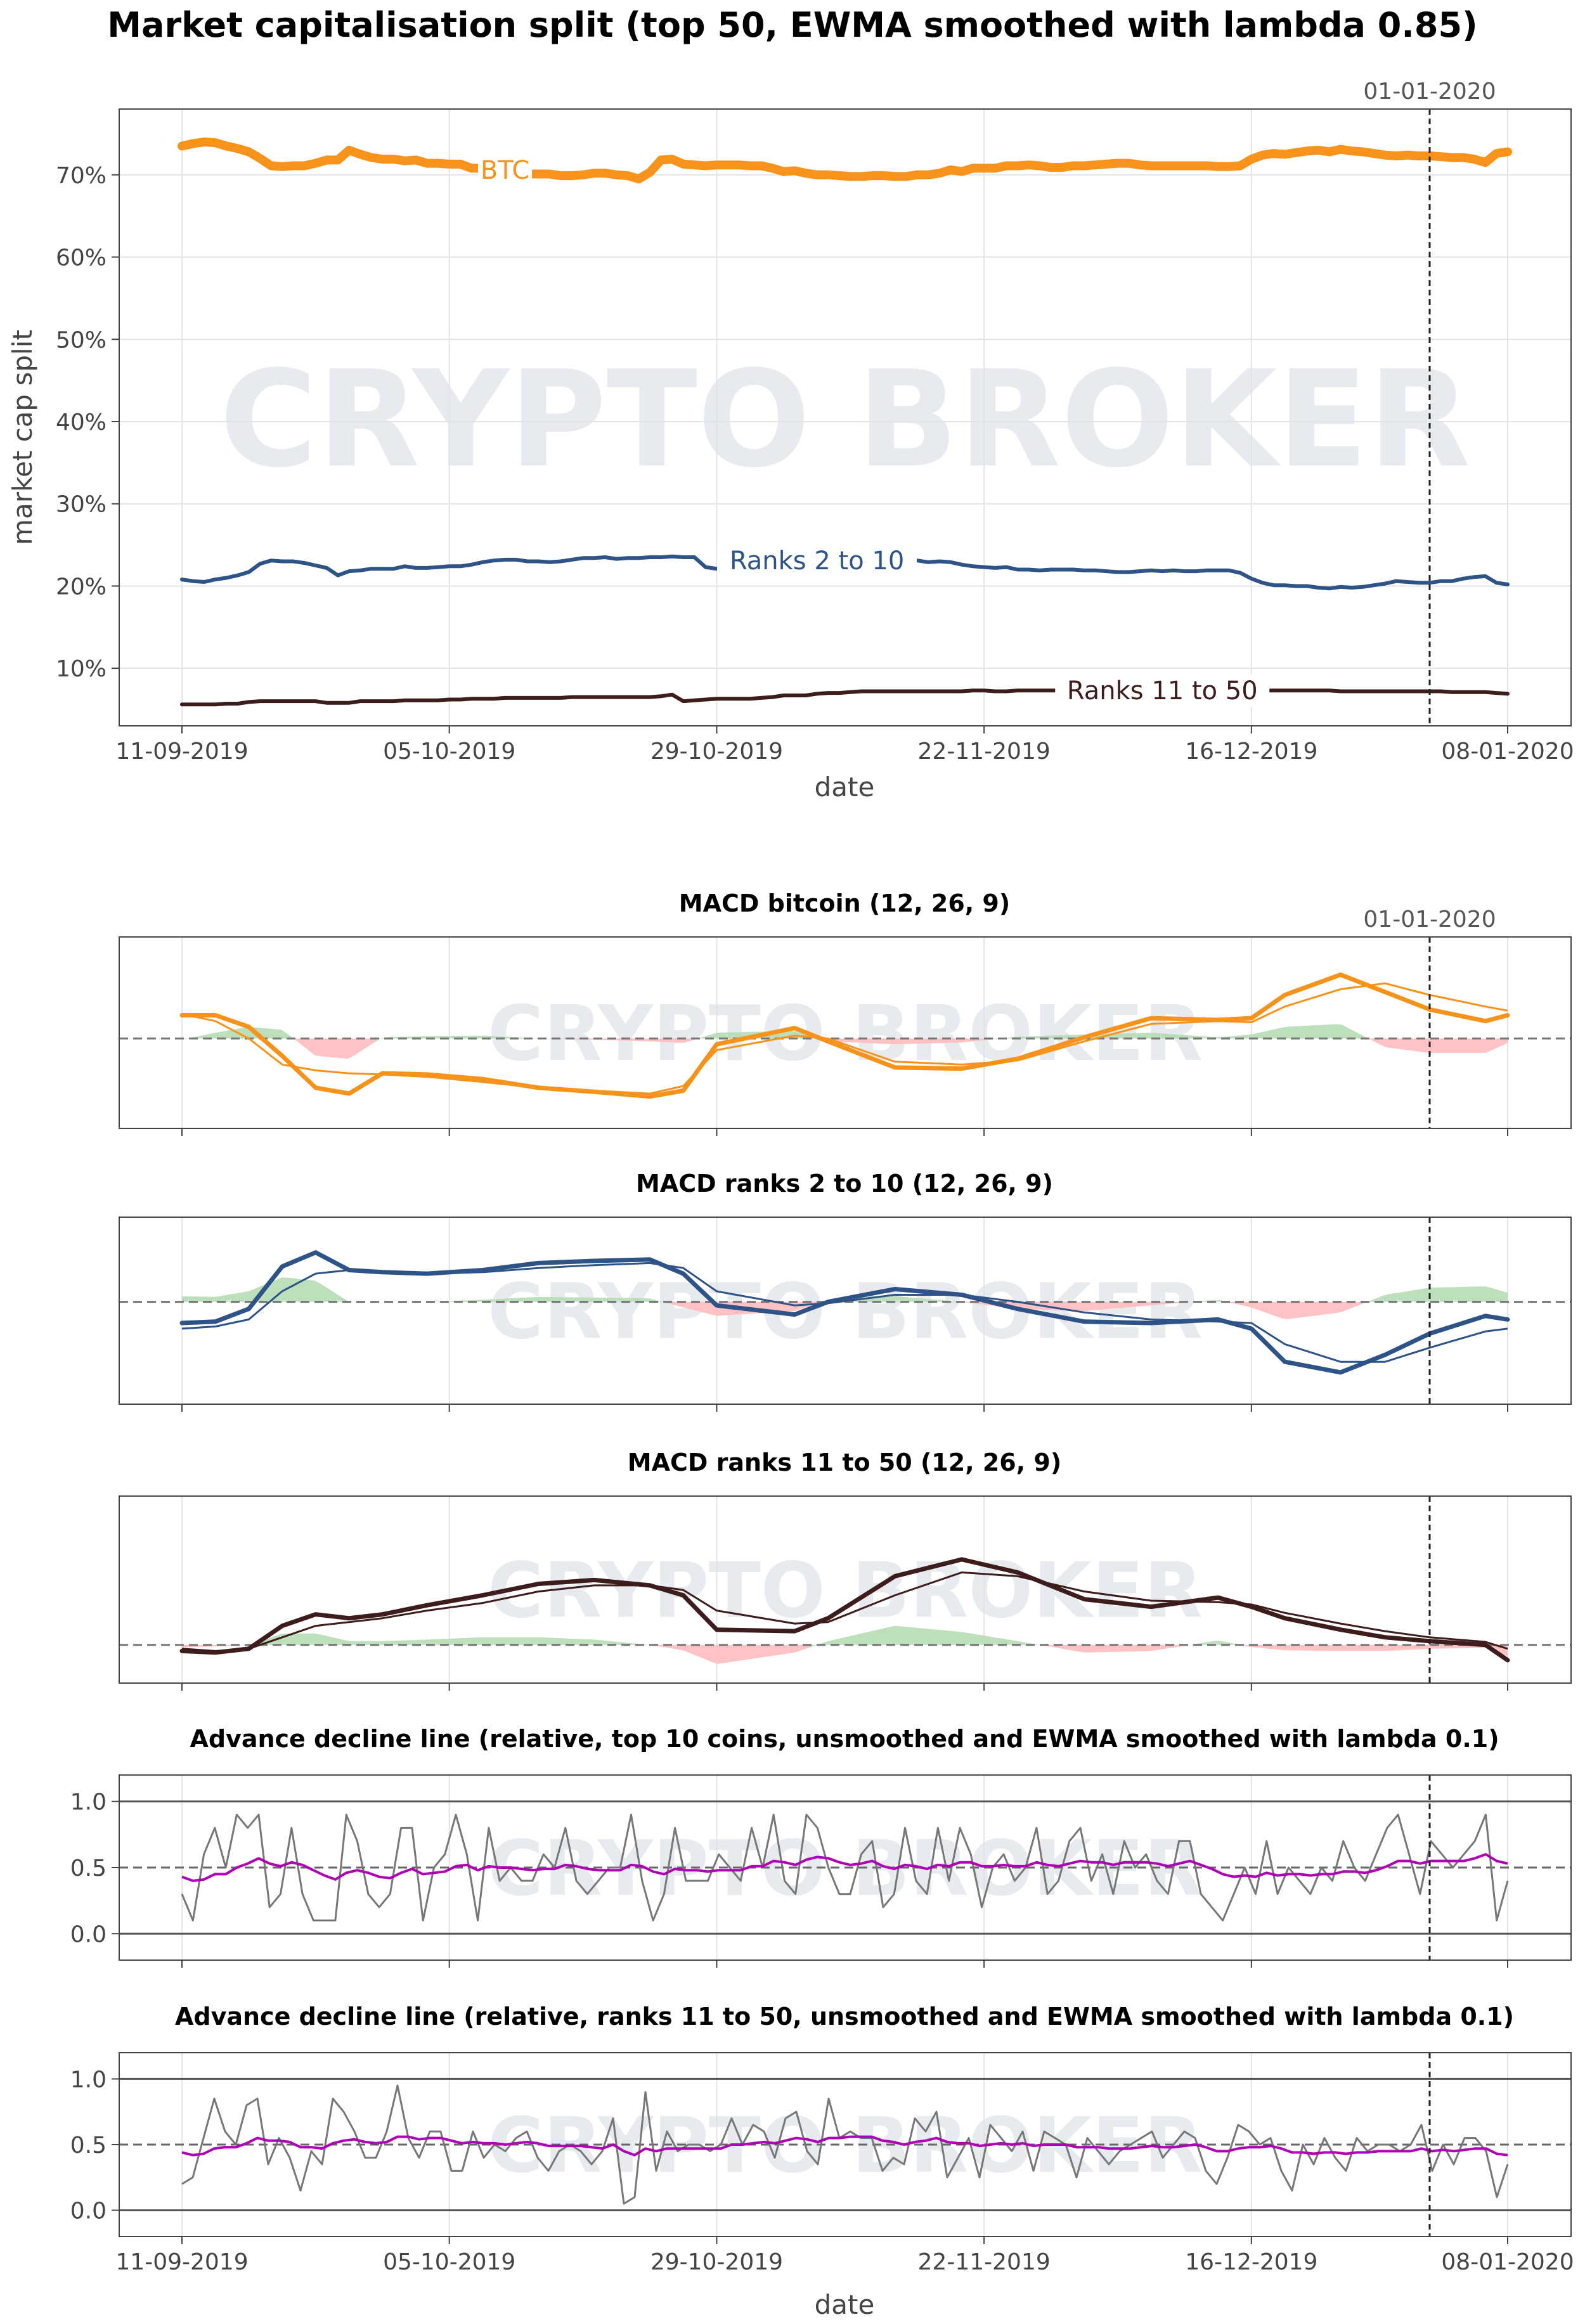  I want to click on y-tick-label: 50%, so click(81, 340).